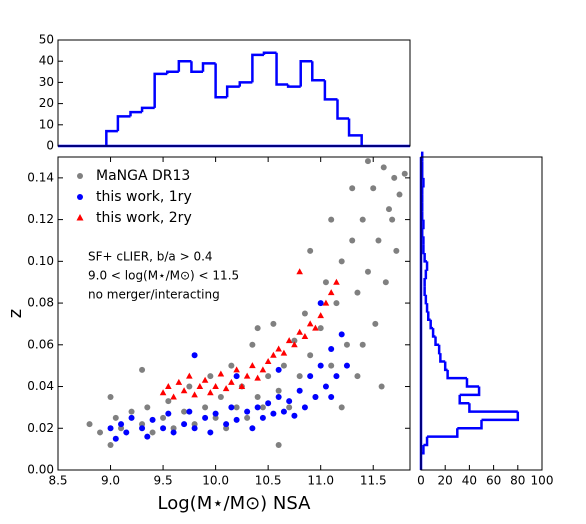  Describe the element at coordinates (445, 481) in the screenshot. I see `x-tick-label: 20` at that location.